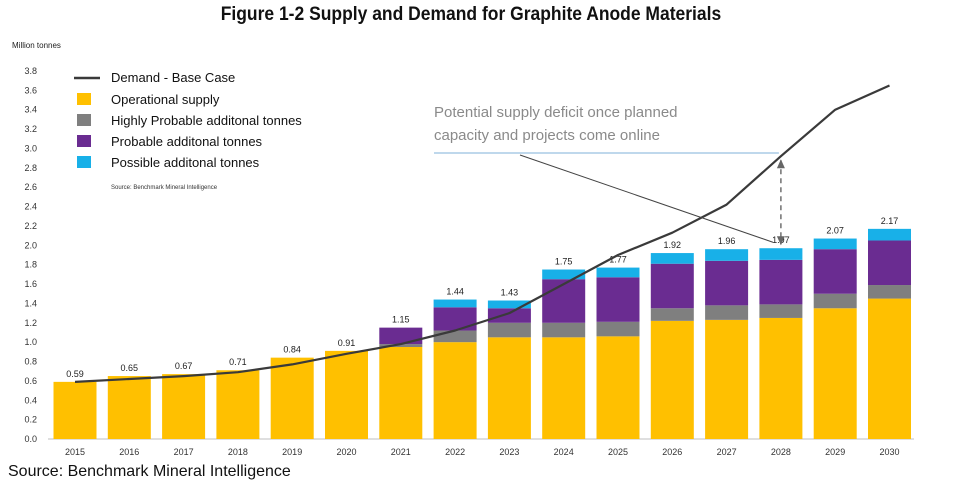 Image resolution: width=956 pixels, height=491 pixels. I want to click on annotation-text: capacity and projects come online, so click(547, 135).